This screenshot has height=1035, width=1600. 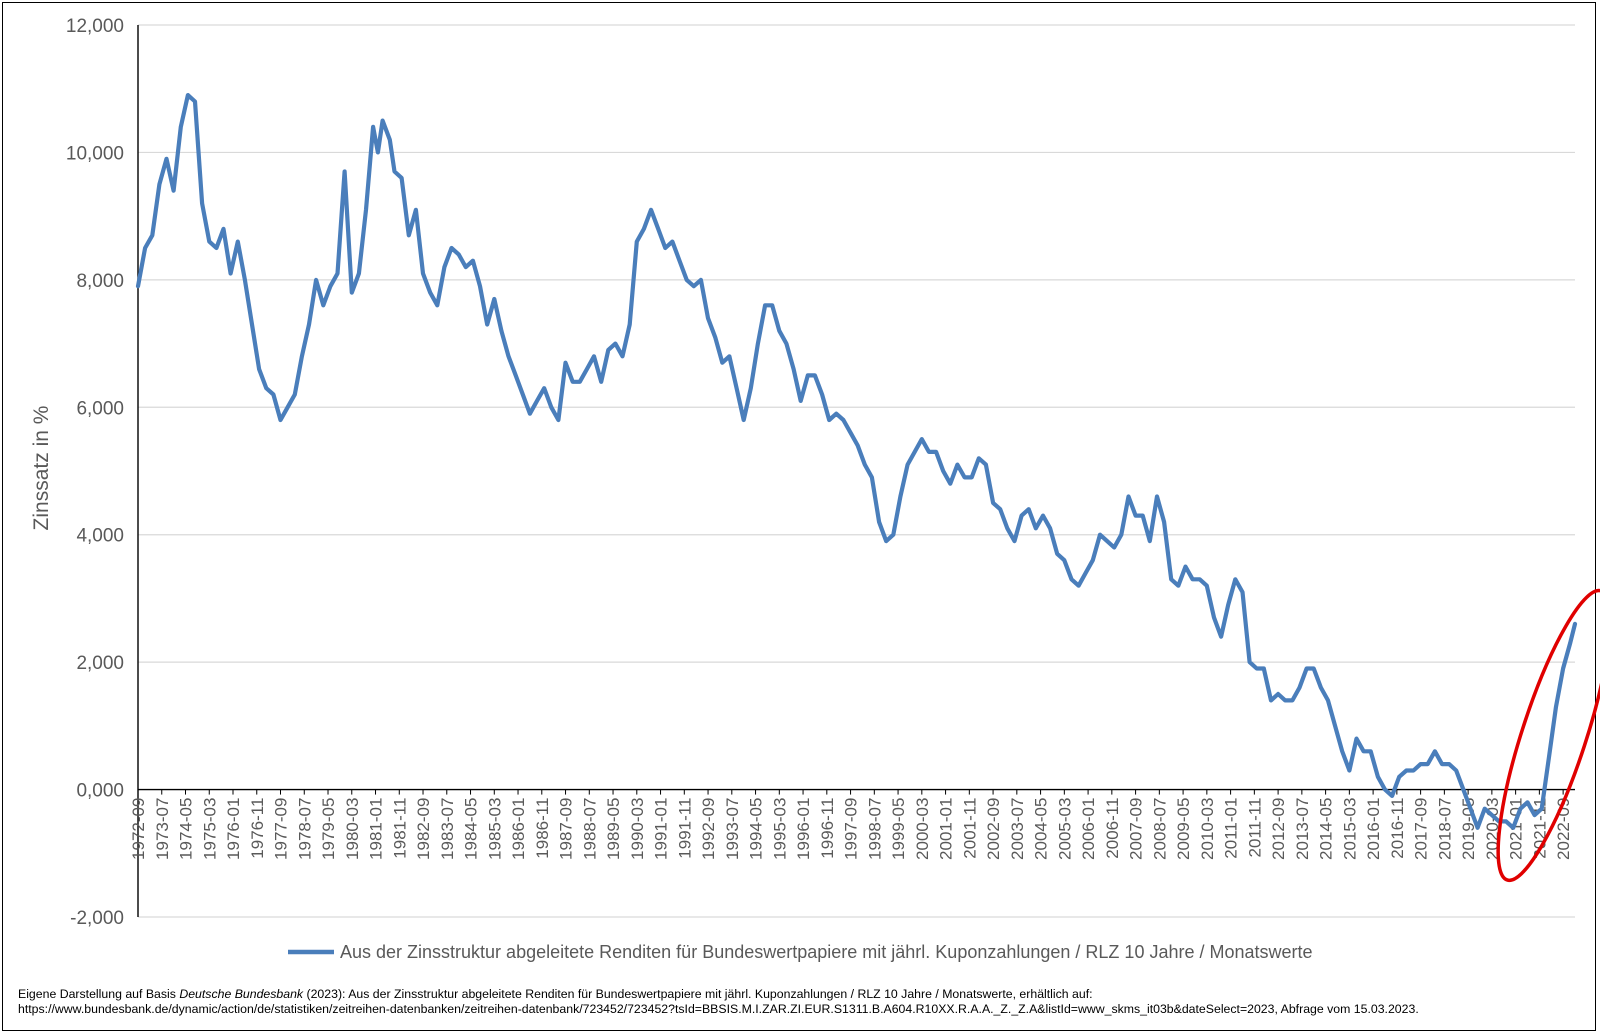 I want to click on x-tick-label: 2005-03, so click(x=1064, y=829).